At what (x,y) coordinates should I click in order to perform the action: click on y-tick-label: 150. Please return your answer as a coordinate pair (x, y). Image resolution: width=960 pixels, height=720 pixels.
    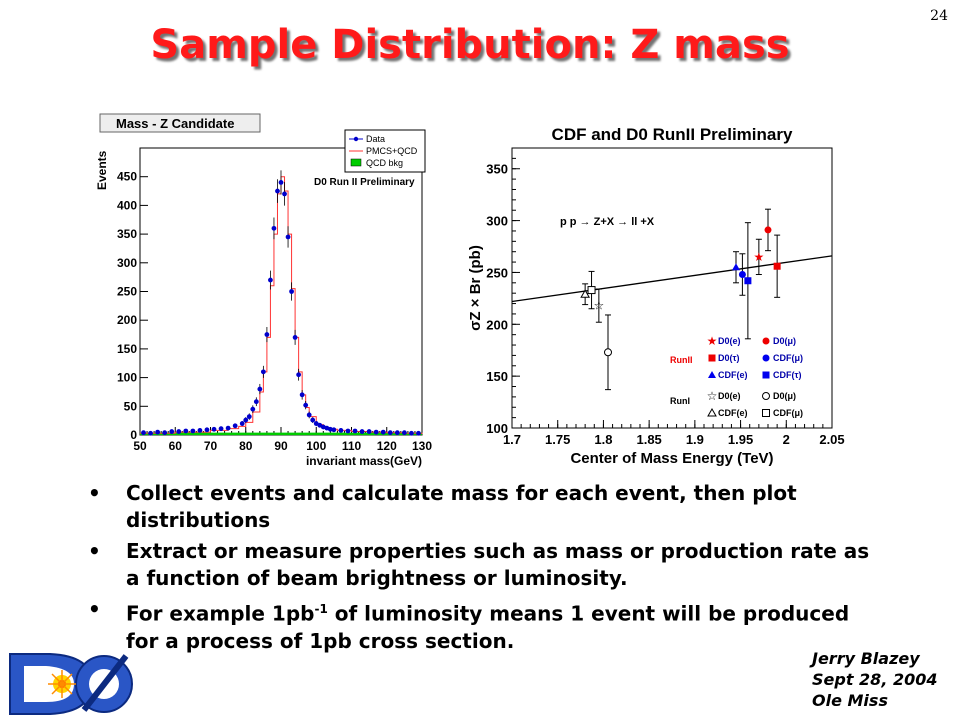
    Looking at the image, I should click on (497, 376).